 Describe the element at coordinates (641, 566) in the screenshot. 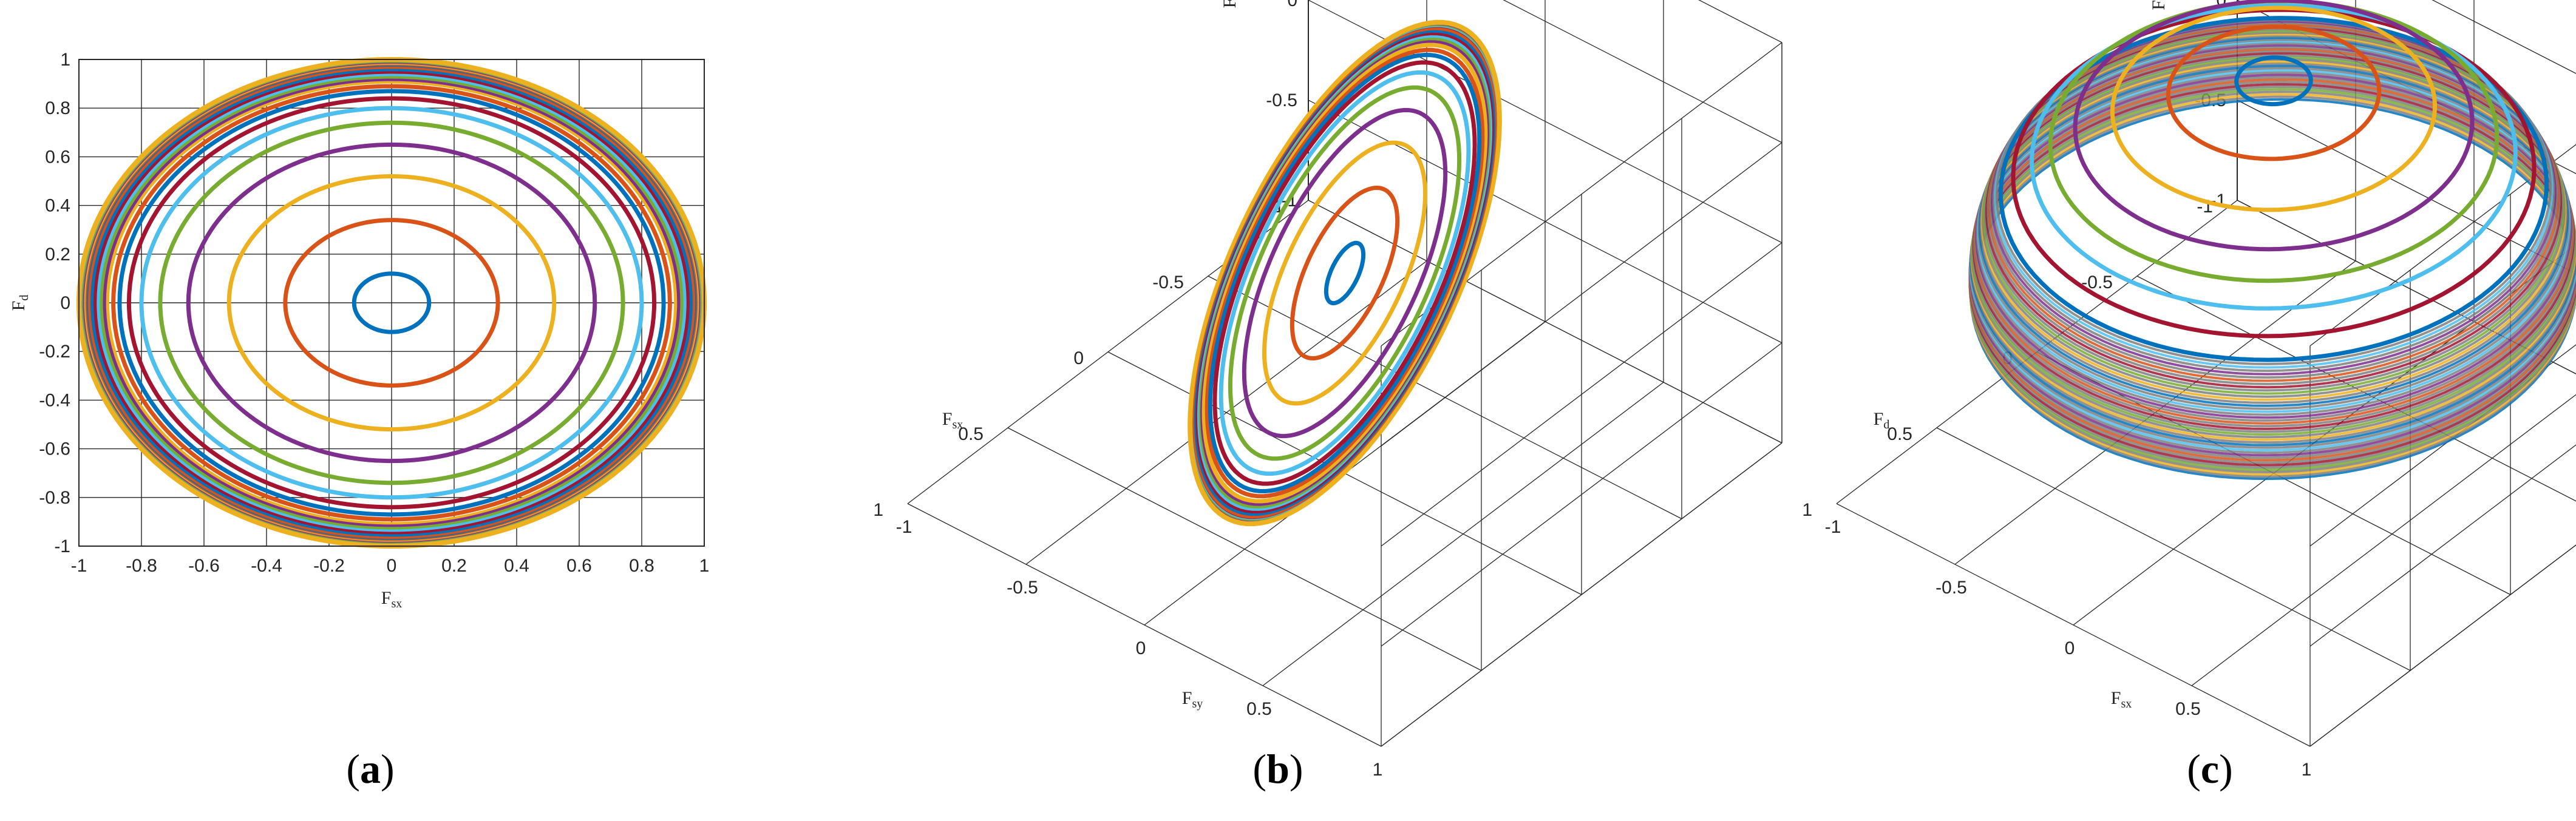

I see `x-tick-label: 0.8` at that location.